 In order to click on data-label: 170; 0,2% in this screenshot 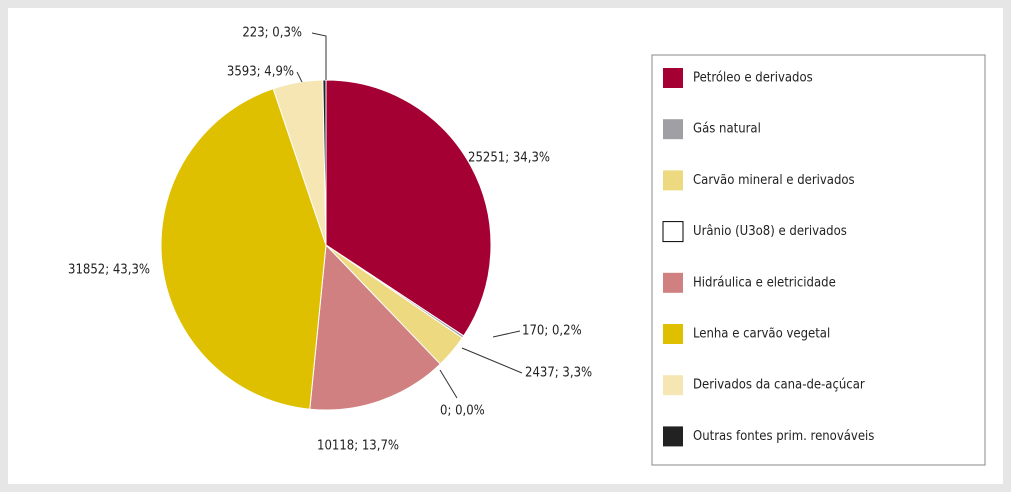, I will do `click(552, 331)`.